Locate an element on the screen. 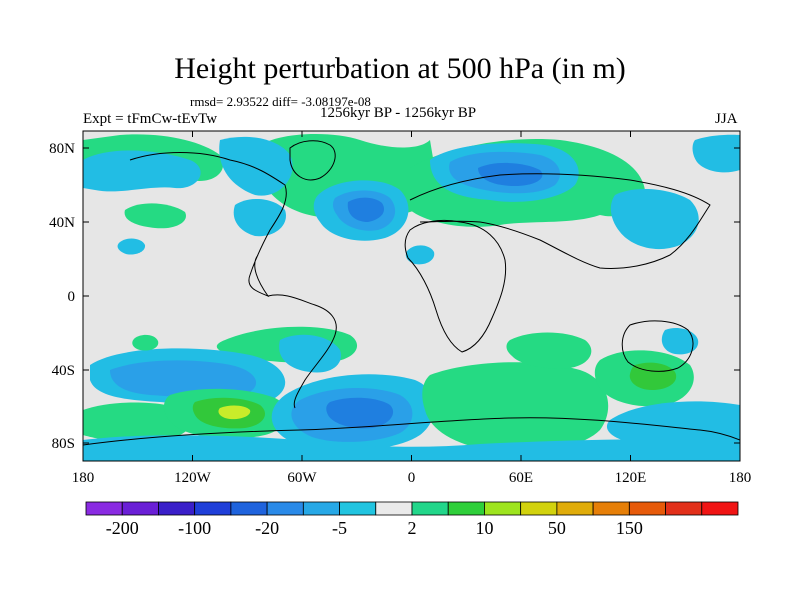  colorbar: -200 -100 -20 -5 2 10 50 150 is located at coordinates (412, 519).